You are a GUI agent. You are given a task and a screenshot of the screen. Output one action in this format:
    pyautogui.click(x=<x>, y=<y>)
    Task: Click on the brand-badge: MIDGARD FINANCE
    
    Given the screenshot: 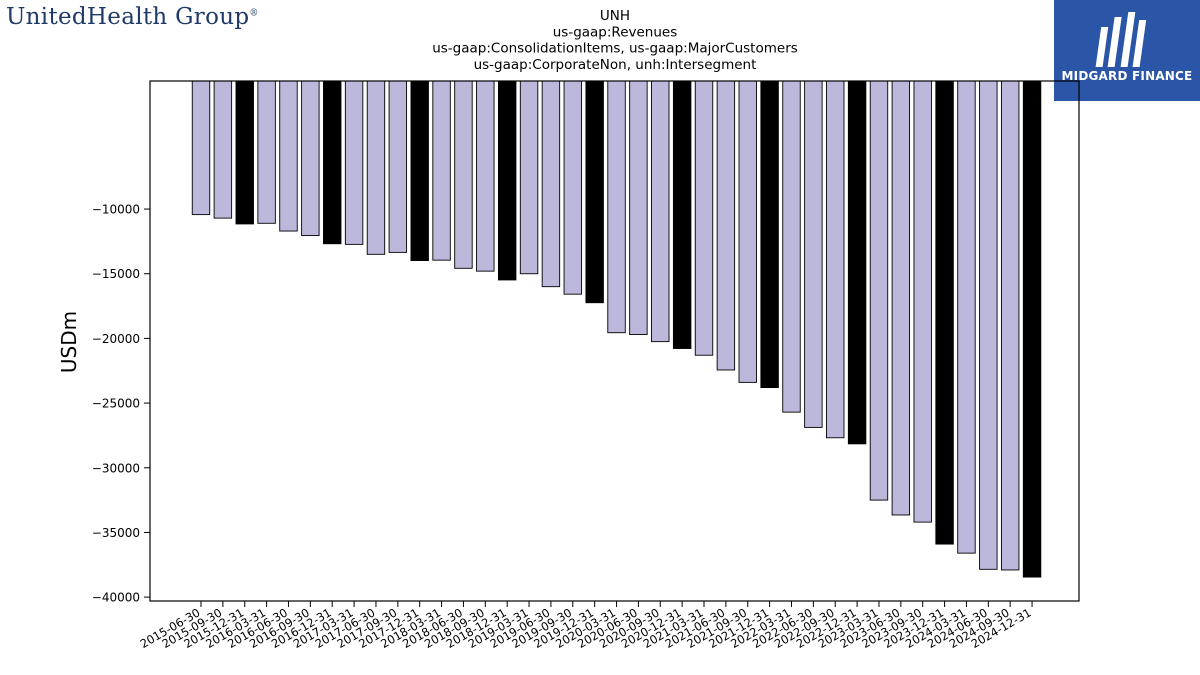 What is the action you would take?
    pyautogui.click(x=1127, y=50)
    